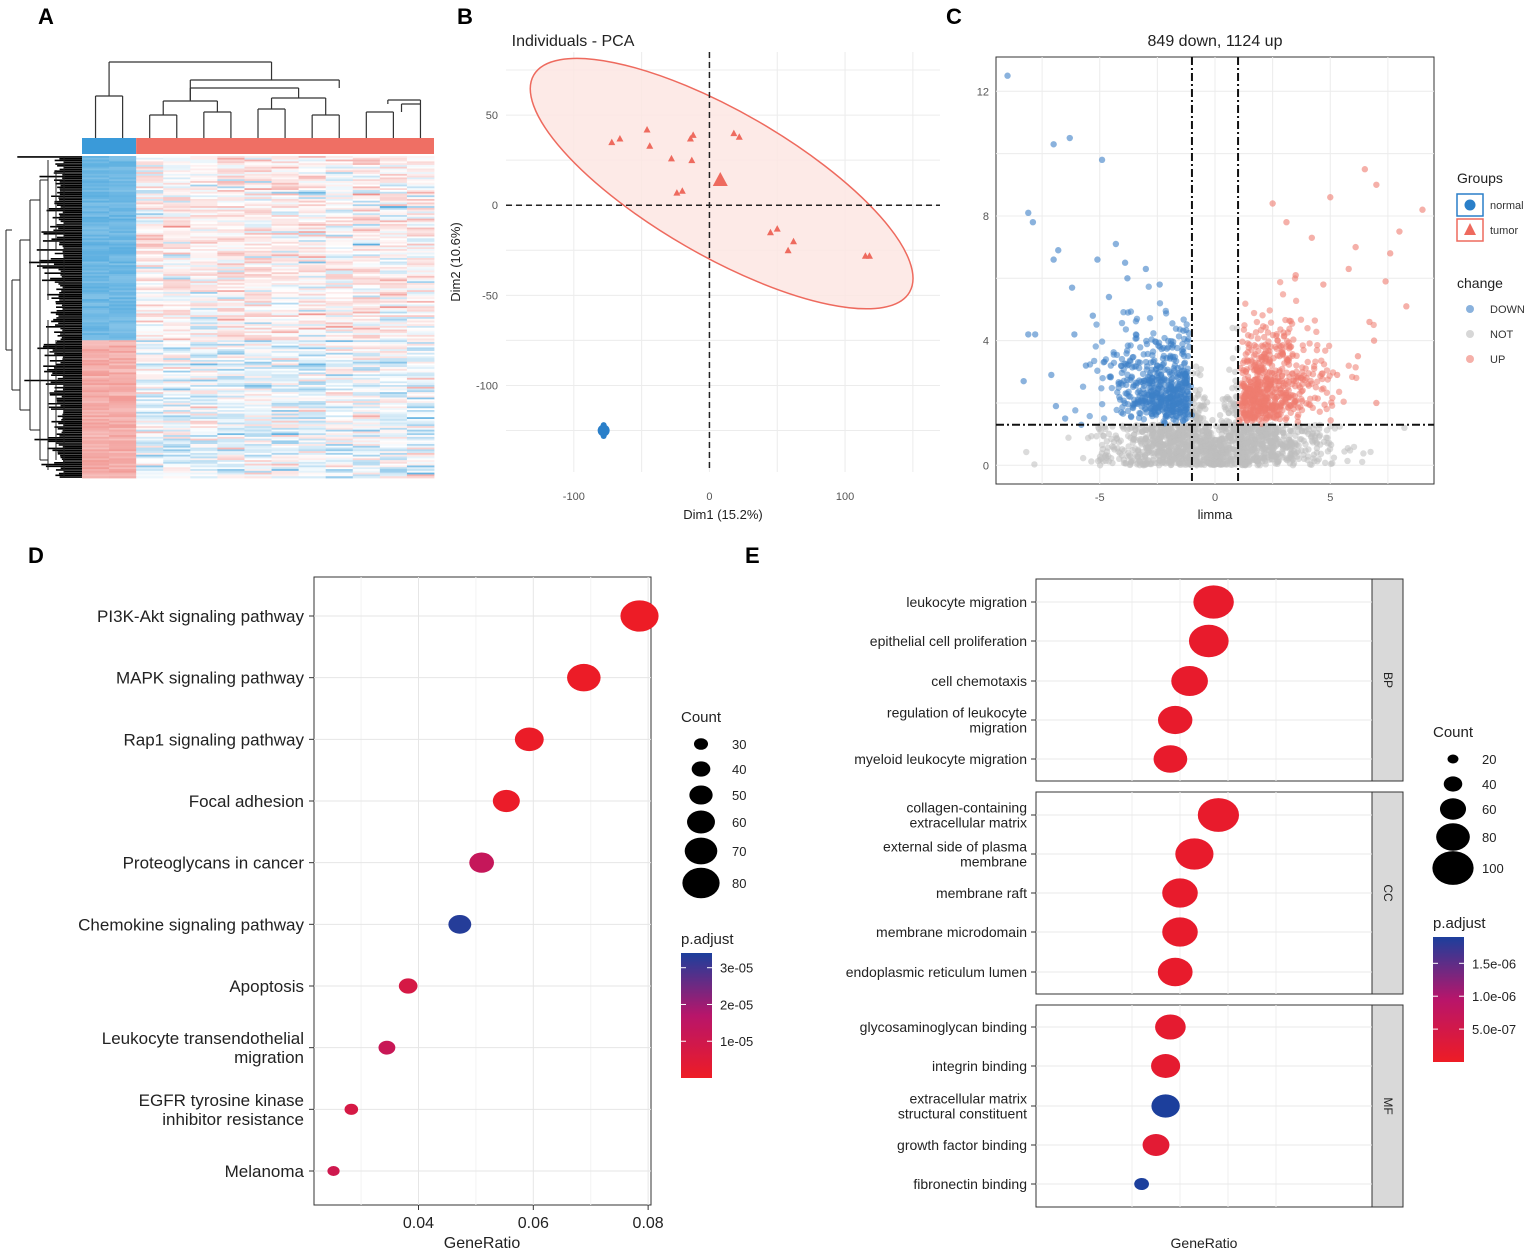  What do you see at coordinates (109, 146) in the screenshot?
I see `annotation-normal-segment` at bounding box center [109, 146].